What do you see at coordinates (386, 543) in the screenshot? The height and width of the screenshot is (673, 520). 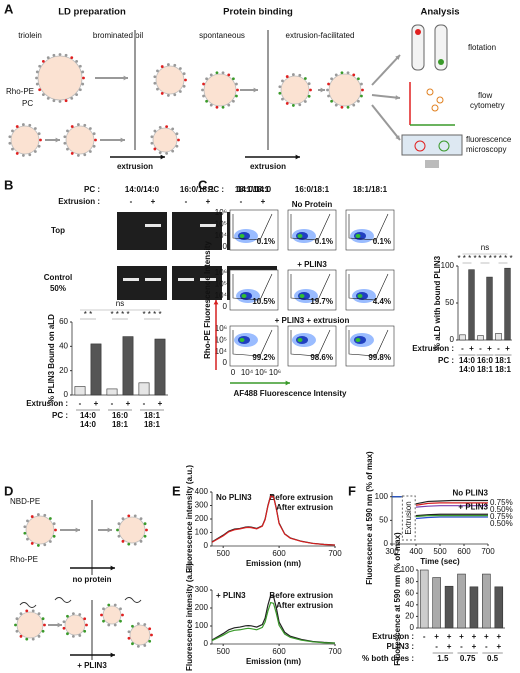 I see `y-tick-label: 0` at bounding box center [386, 543].